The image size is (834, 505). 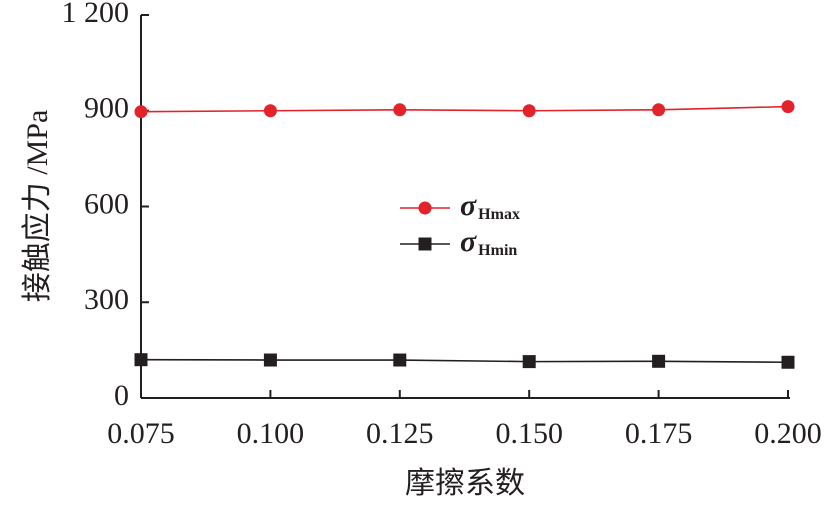 What do you see at coordinates (488, 242) in the screenshot?
I see `legend-label: σ Hmin` at bounding box center [488, 242].